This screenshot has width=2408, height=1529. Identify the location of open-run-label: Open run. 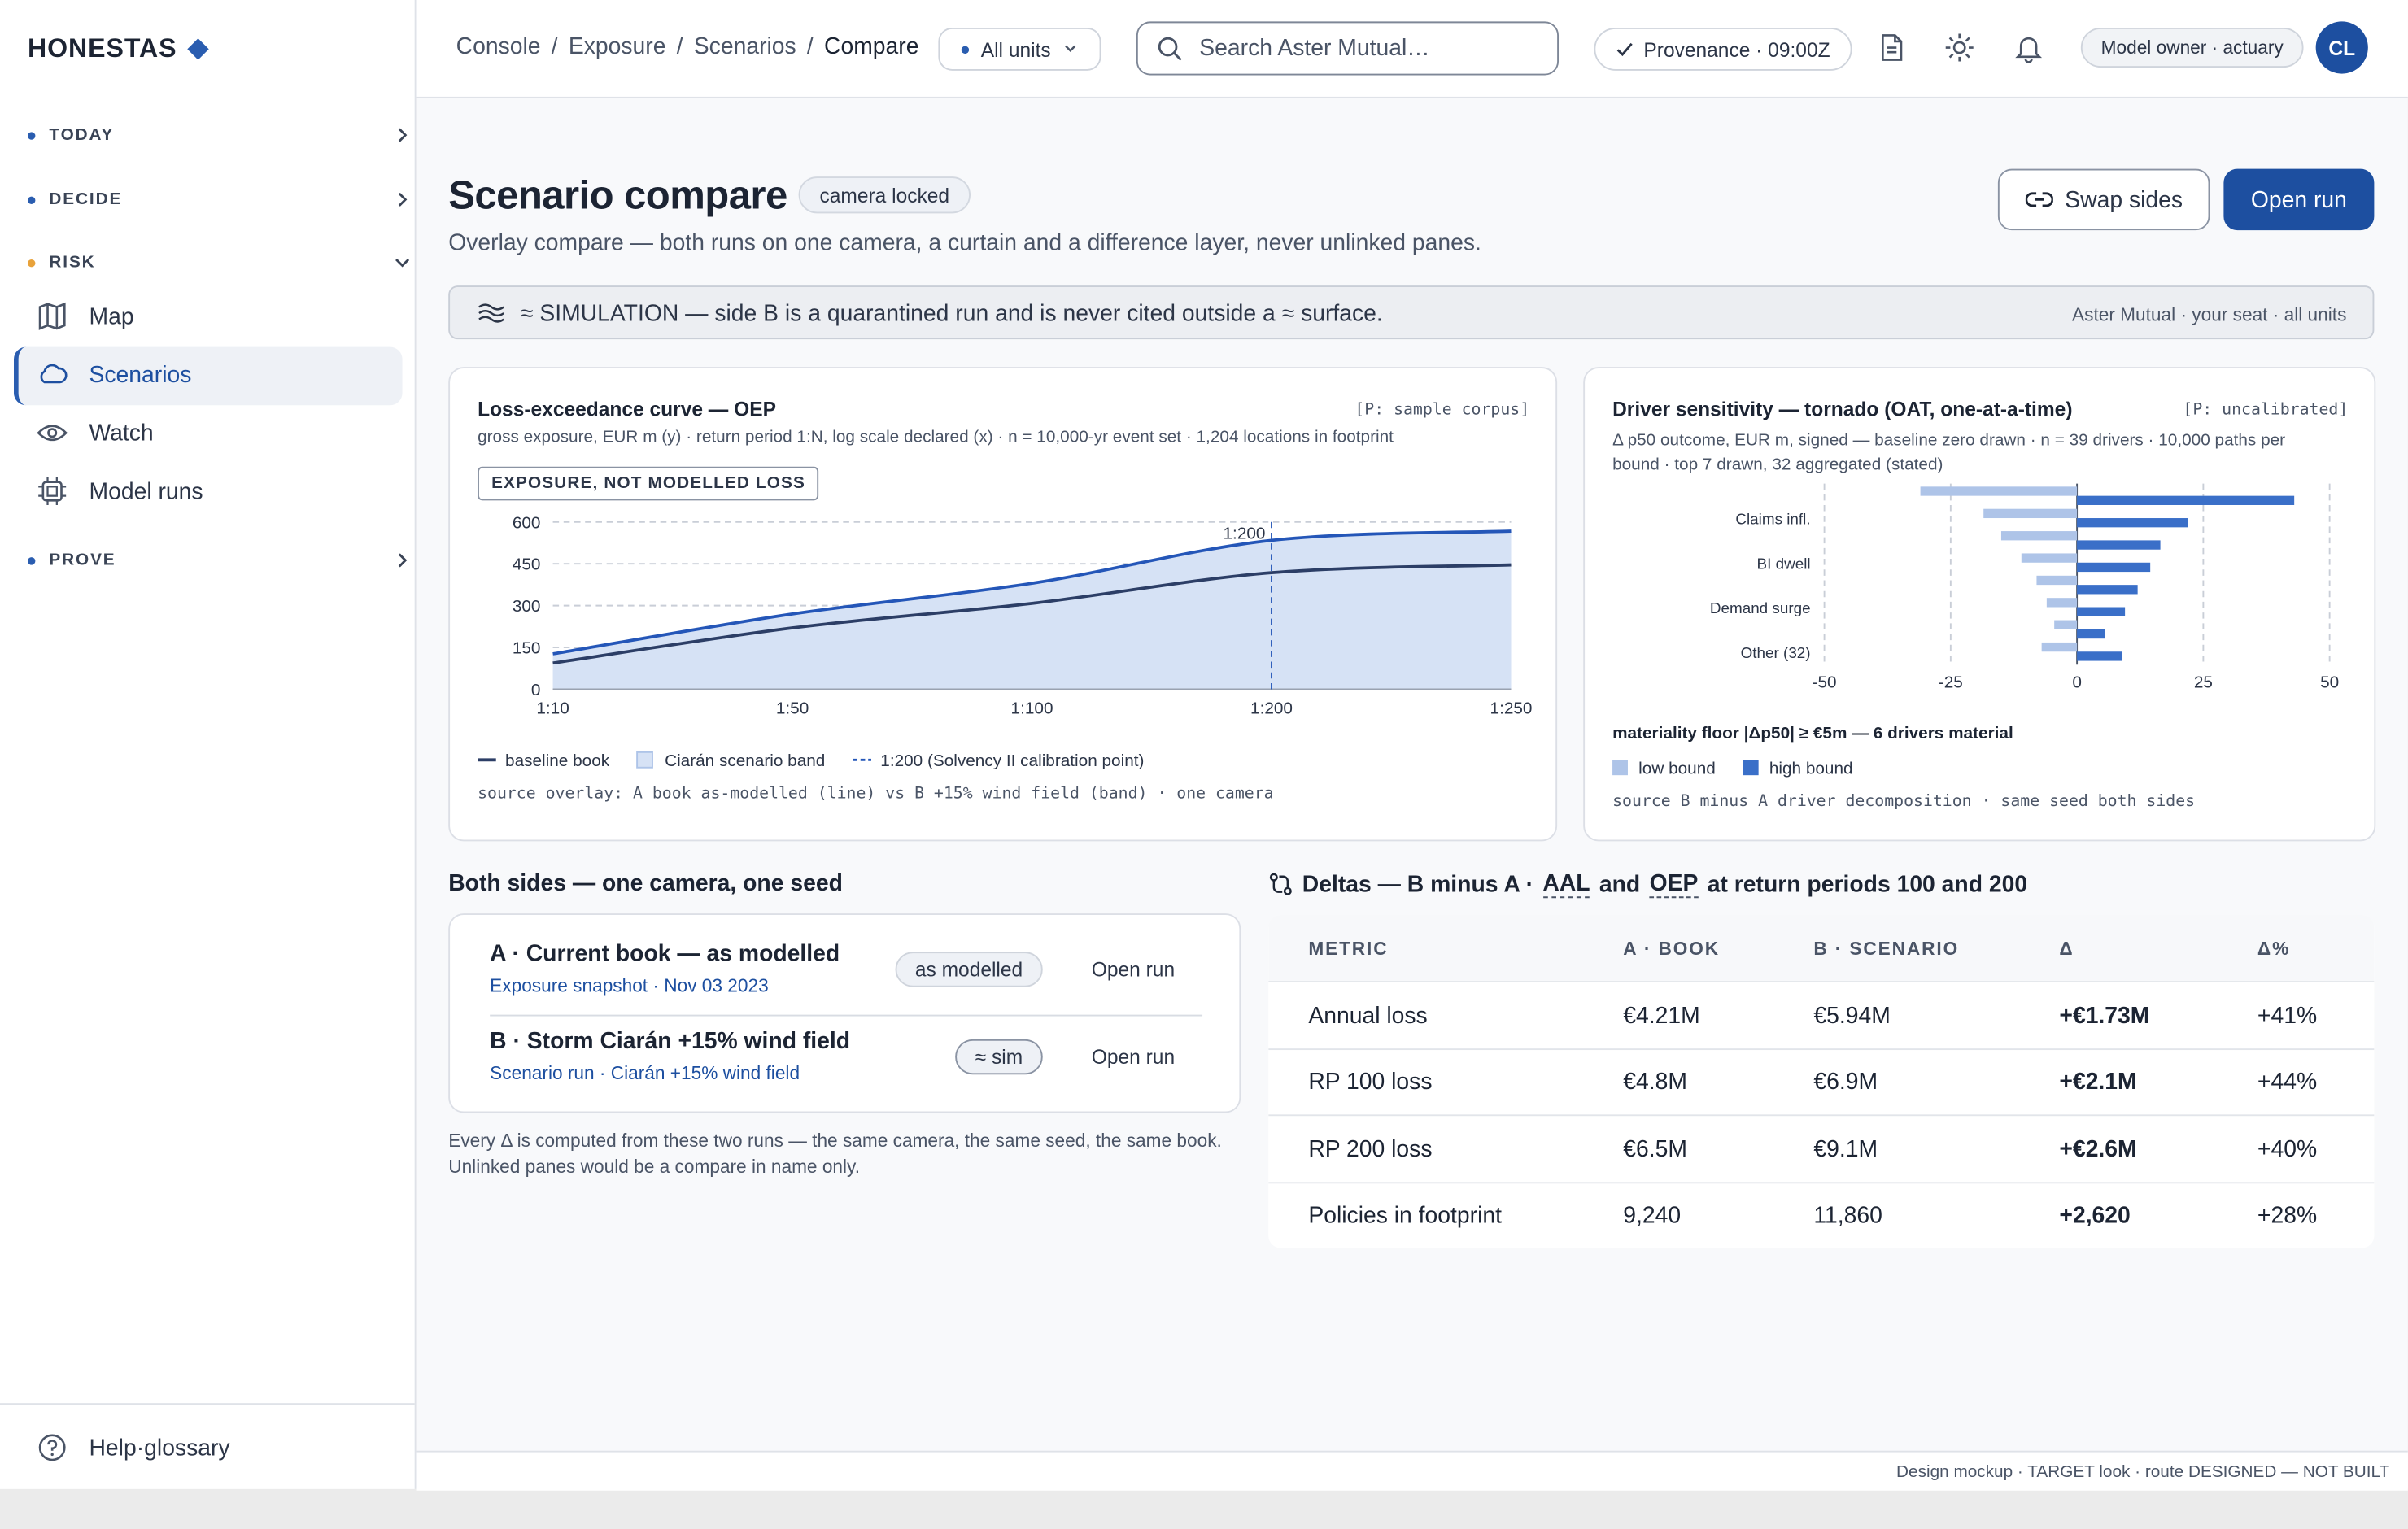
(2298, 199).